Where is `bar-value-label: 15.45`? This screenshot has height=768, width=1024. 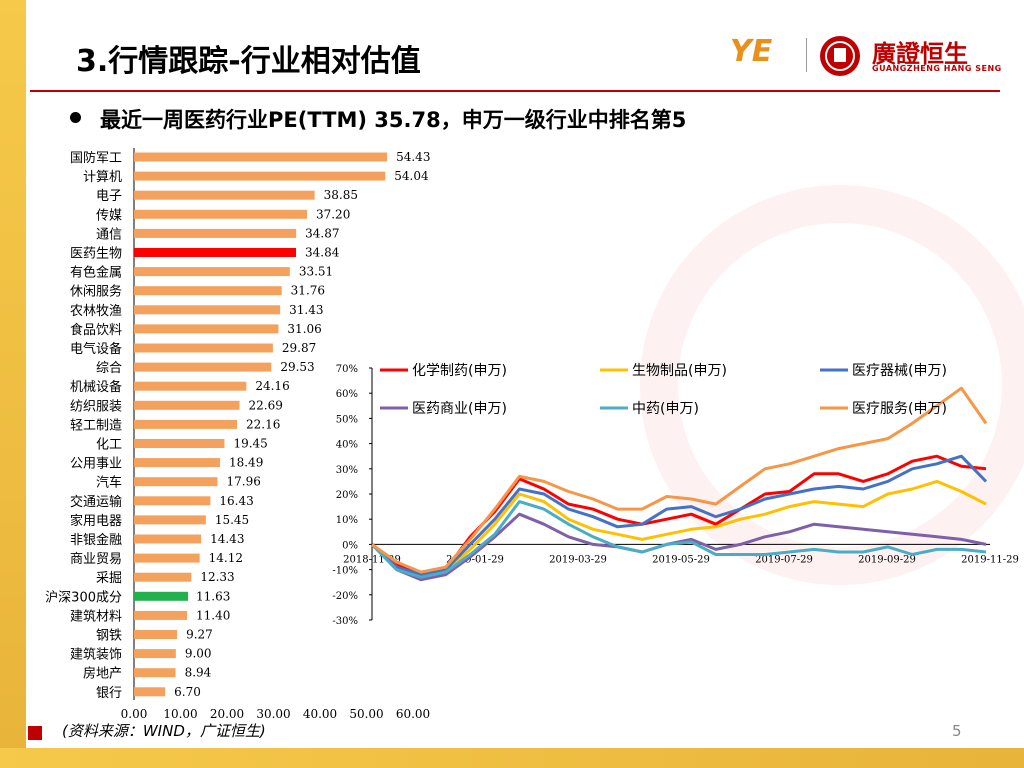 bar-value-label: 15.45 is located at coordinates (232, 520).